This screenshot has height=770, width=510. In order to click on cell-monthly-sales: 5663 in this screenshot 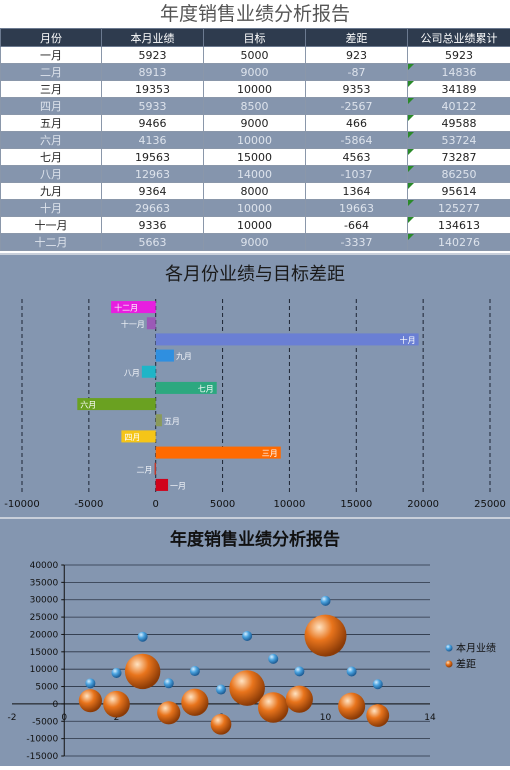, I will do `click(153, 242)`.